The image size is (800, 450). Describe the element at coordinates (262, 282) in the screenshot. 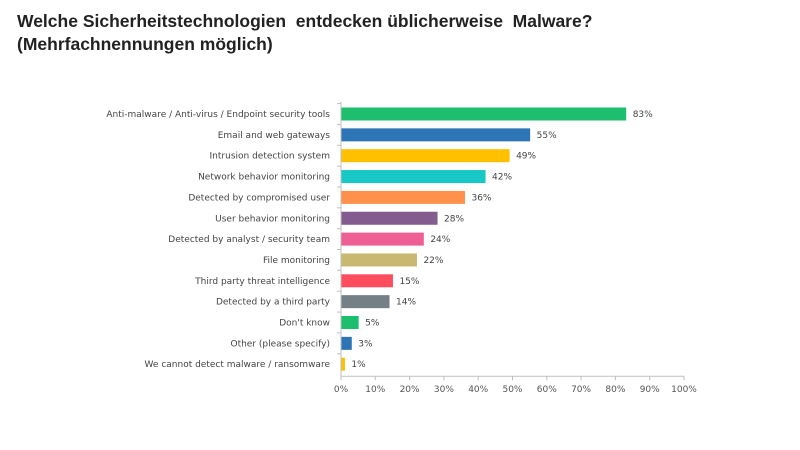

I see `category-label: Third party threat intelligence` at that location.